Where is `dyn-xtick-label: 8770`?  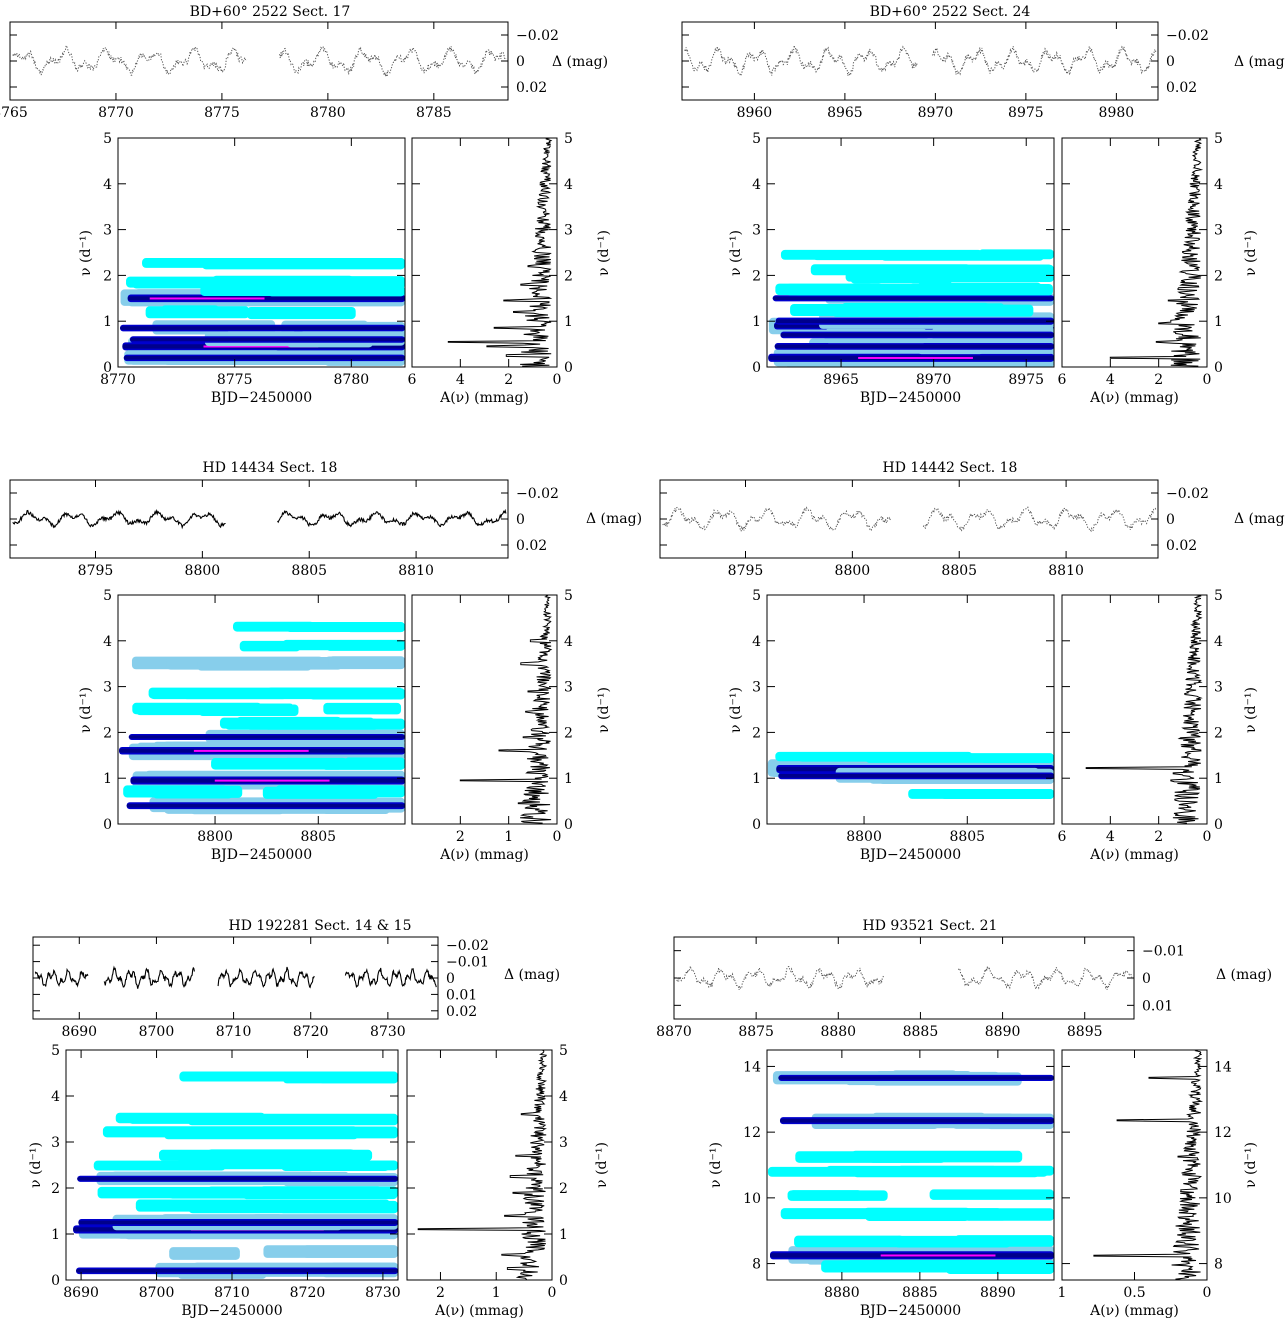
dyn-xtick-label: 8770 is located at coordinates (118, 380).